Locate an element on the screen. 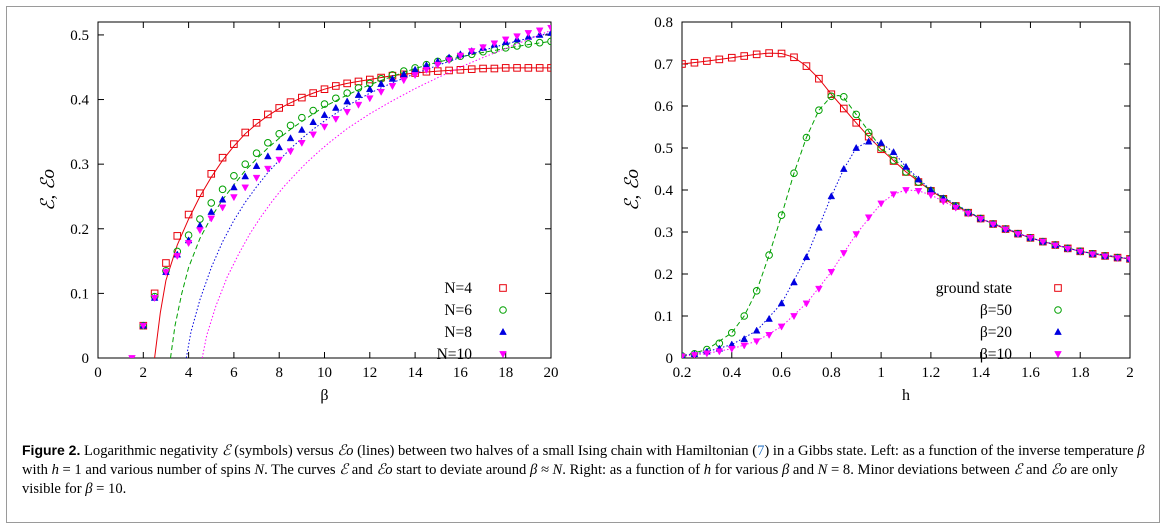 The width and height of the screenshot is (1168, 531). caption-text: with is located at coordinates (37, 470).